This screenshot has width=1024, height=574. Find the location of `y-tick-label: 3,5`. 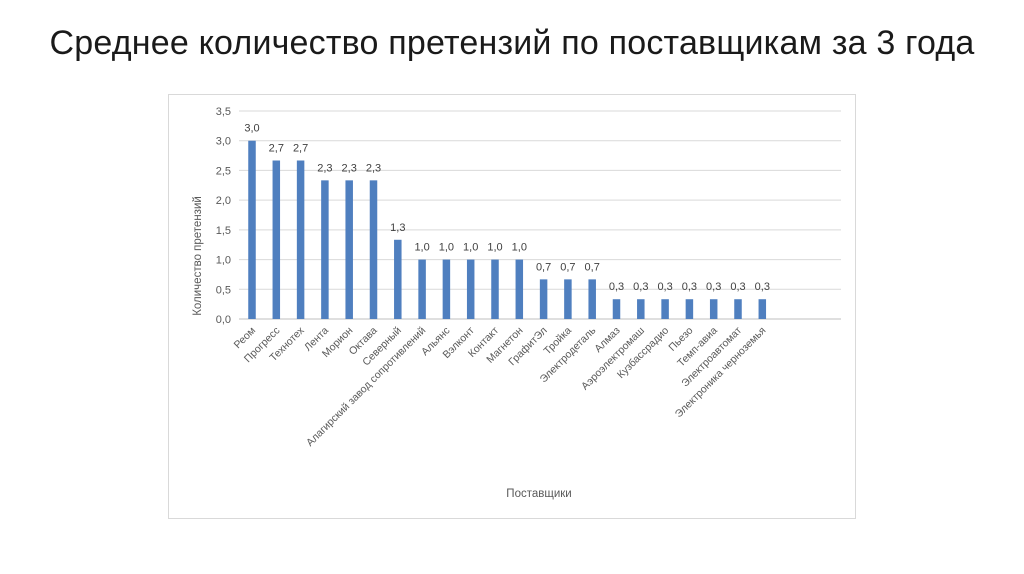

y-tick-label: 3,5 is located at coordinates (223, 112).